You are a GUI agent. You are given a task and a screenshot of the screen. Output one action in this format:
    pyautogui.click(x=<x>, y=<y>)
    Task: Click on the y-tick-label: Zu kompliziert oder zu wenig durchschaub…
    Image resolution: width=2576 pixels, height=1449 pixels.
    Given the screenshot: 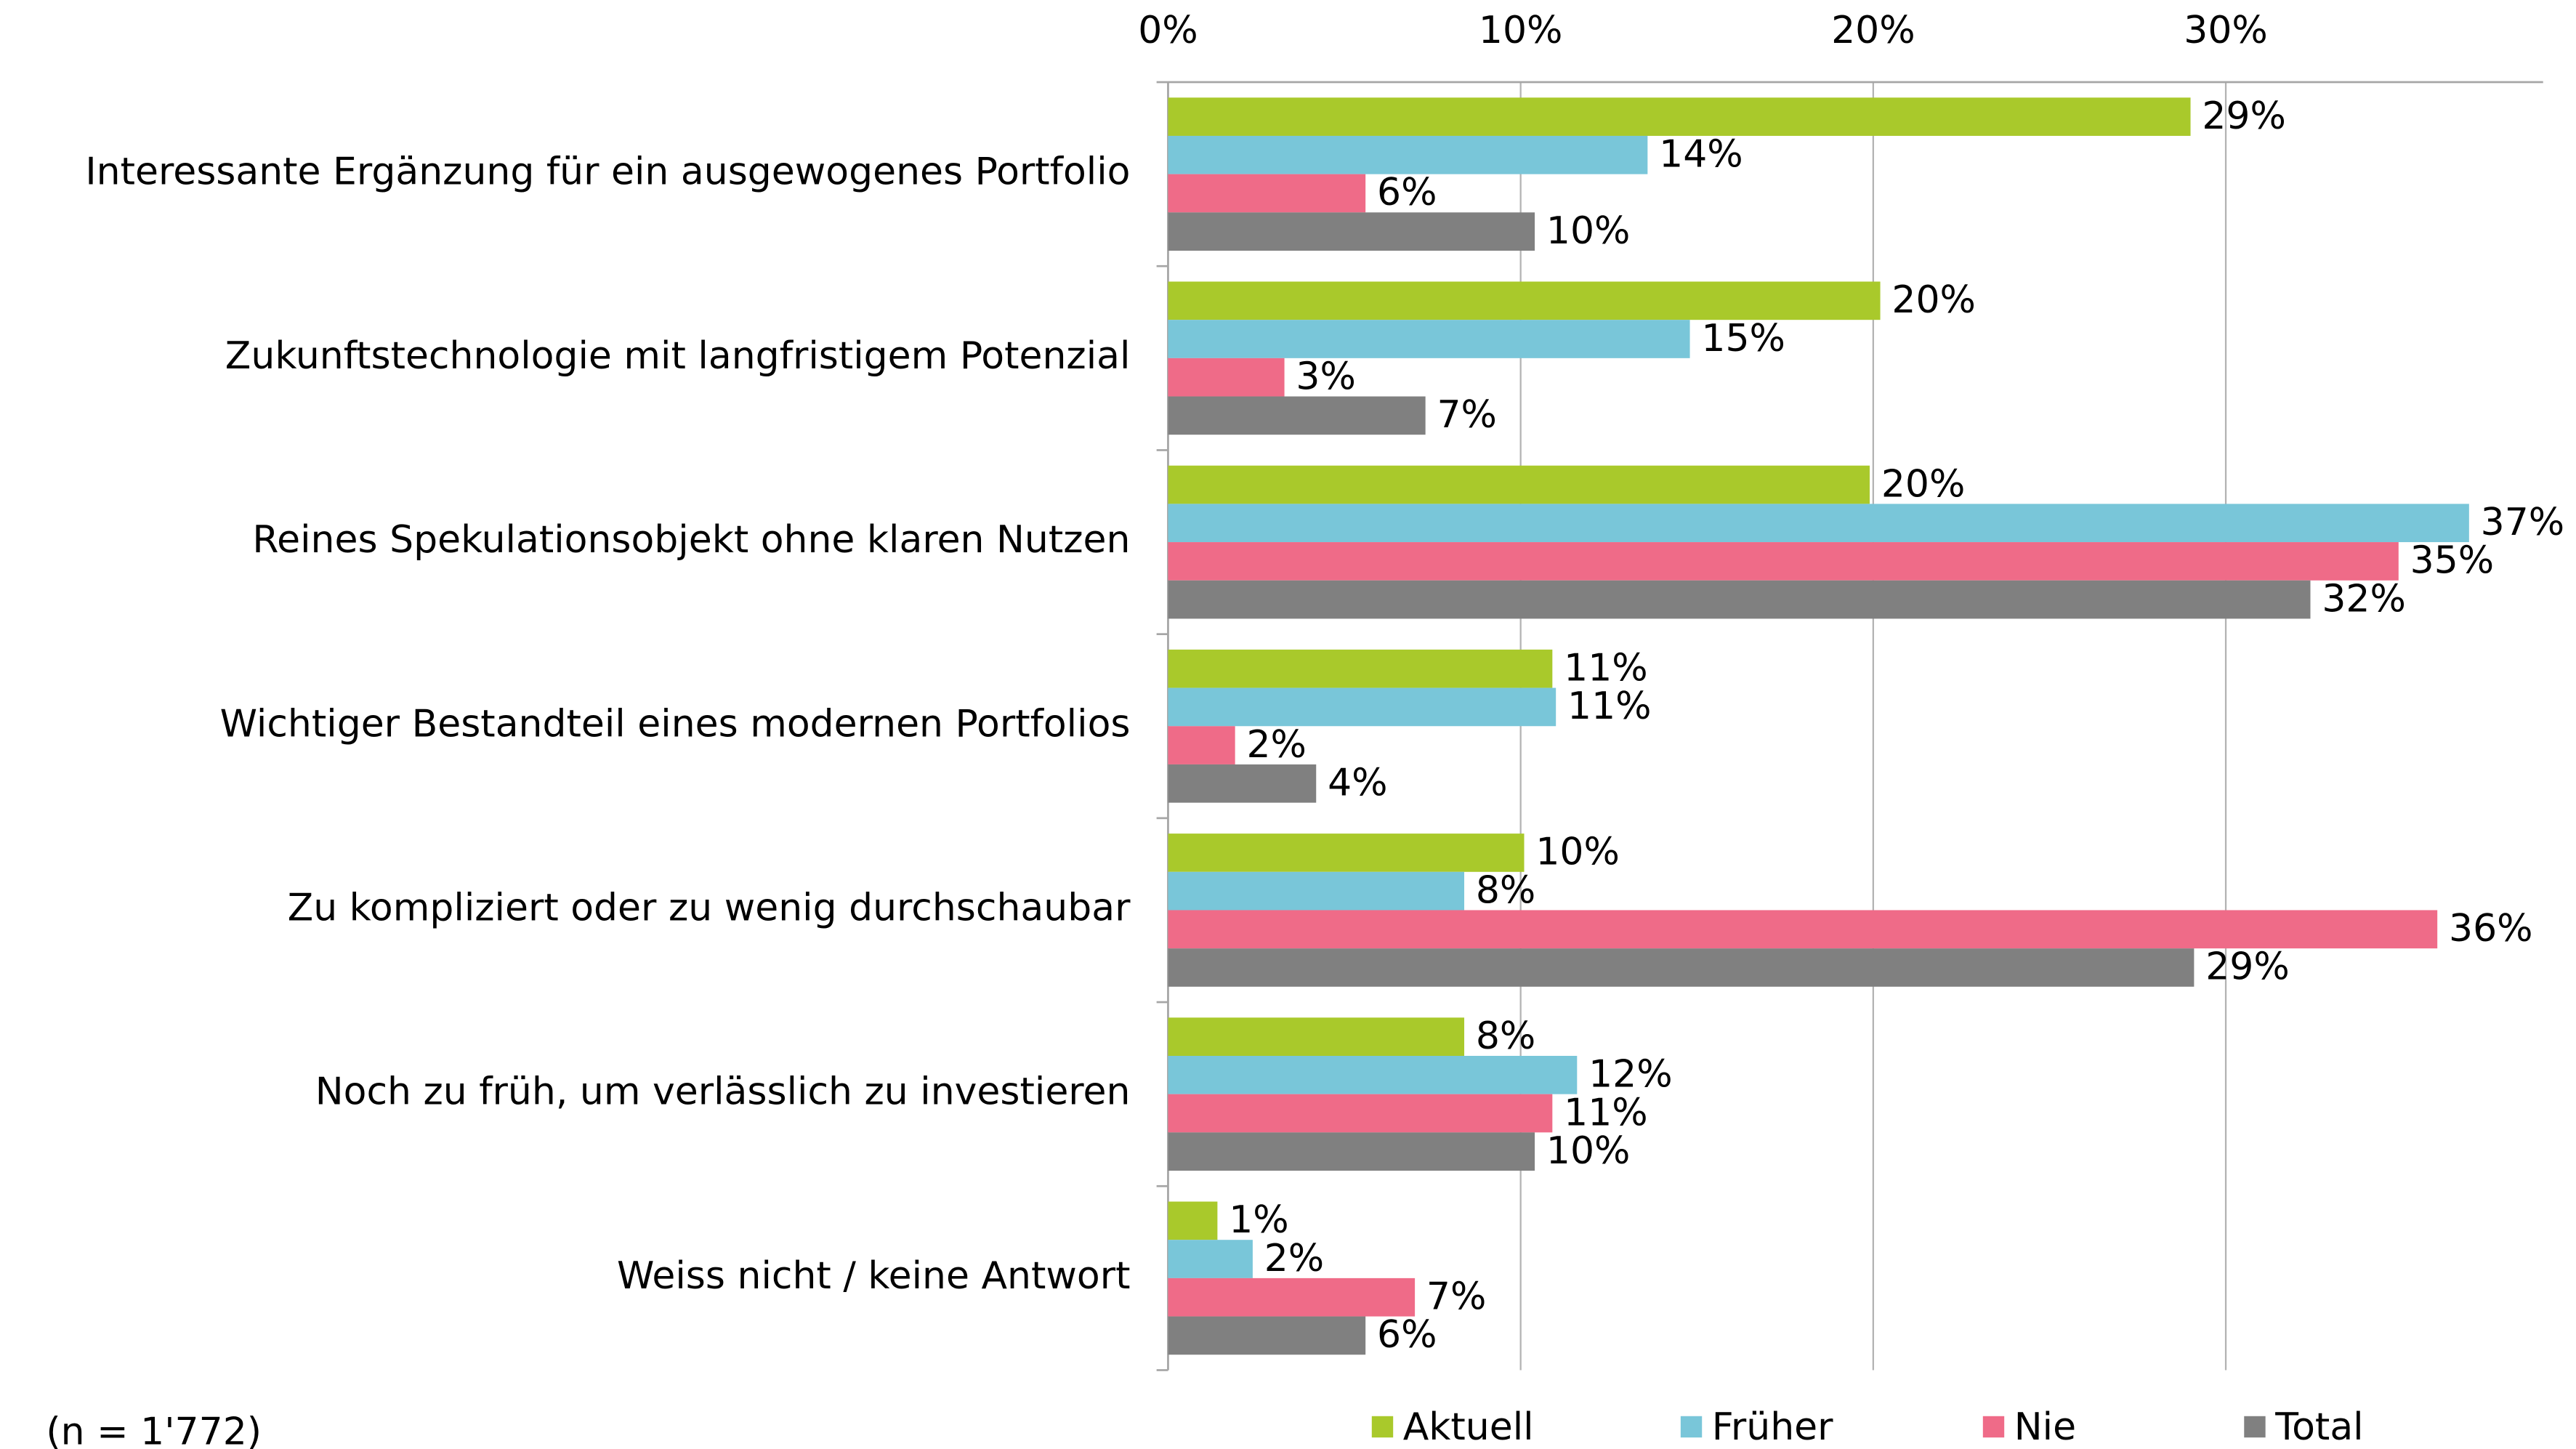 What is the action you would take?
    pyautogui.click(x=710, y=908)
    